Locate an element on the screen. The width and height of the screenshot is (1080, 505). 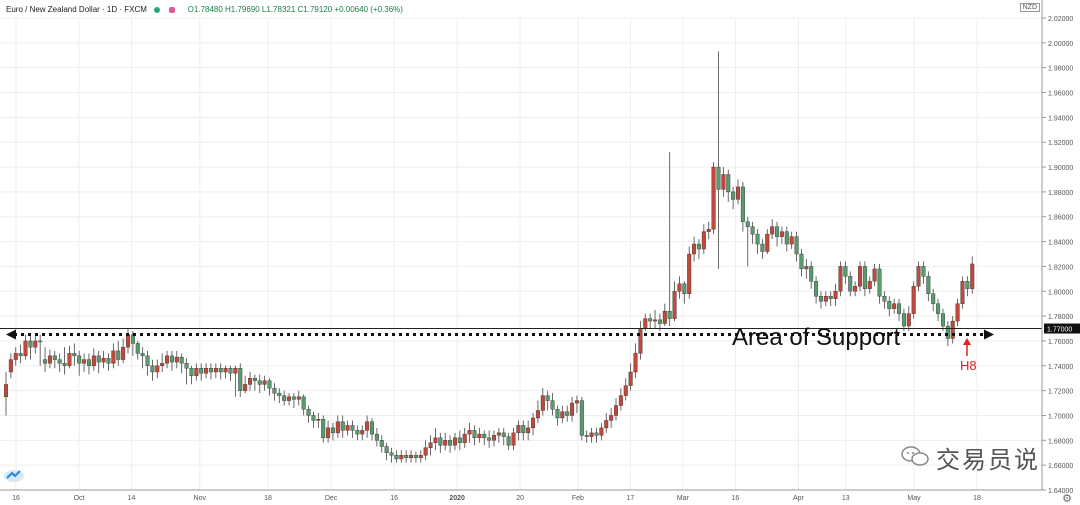
price-tick-label: 1.78000 is located at coordinates (1060, 317).